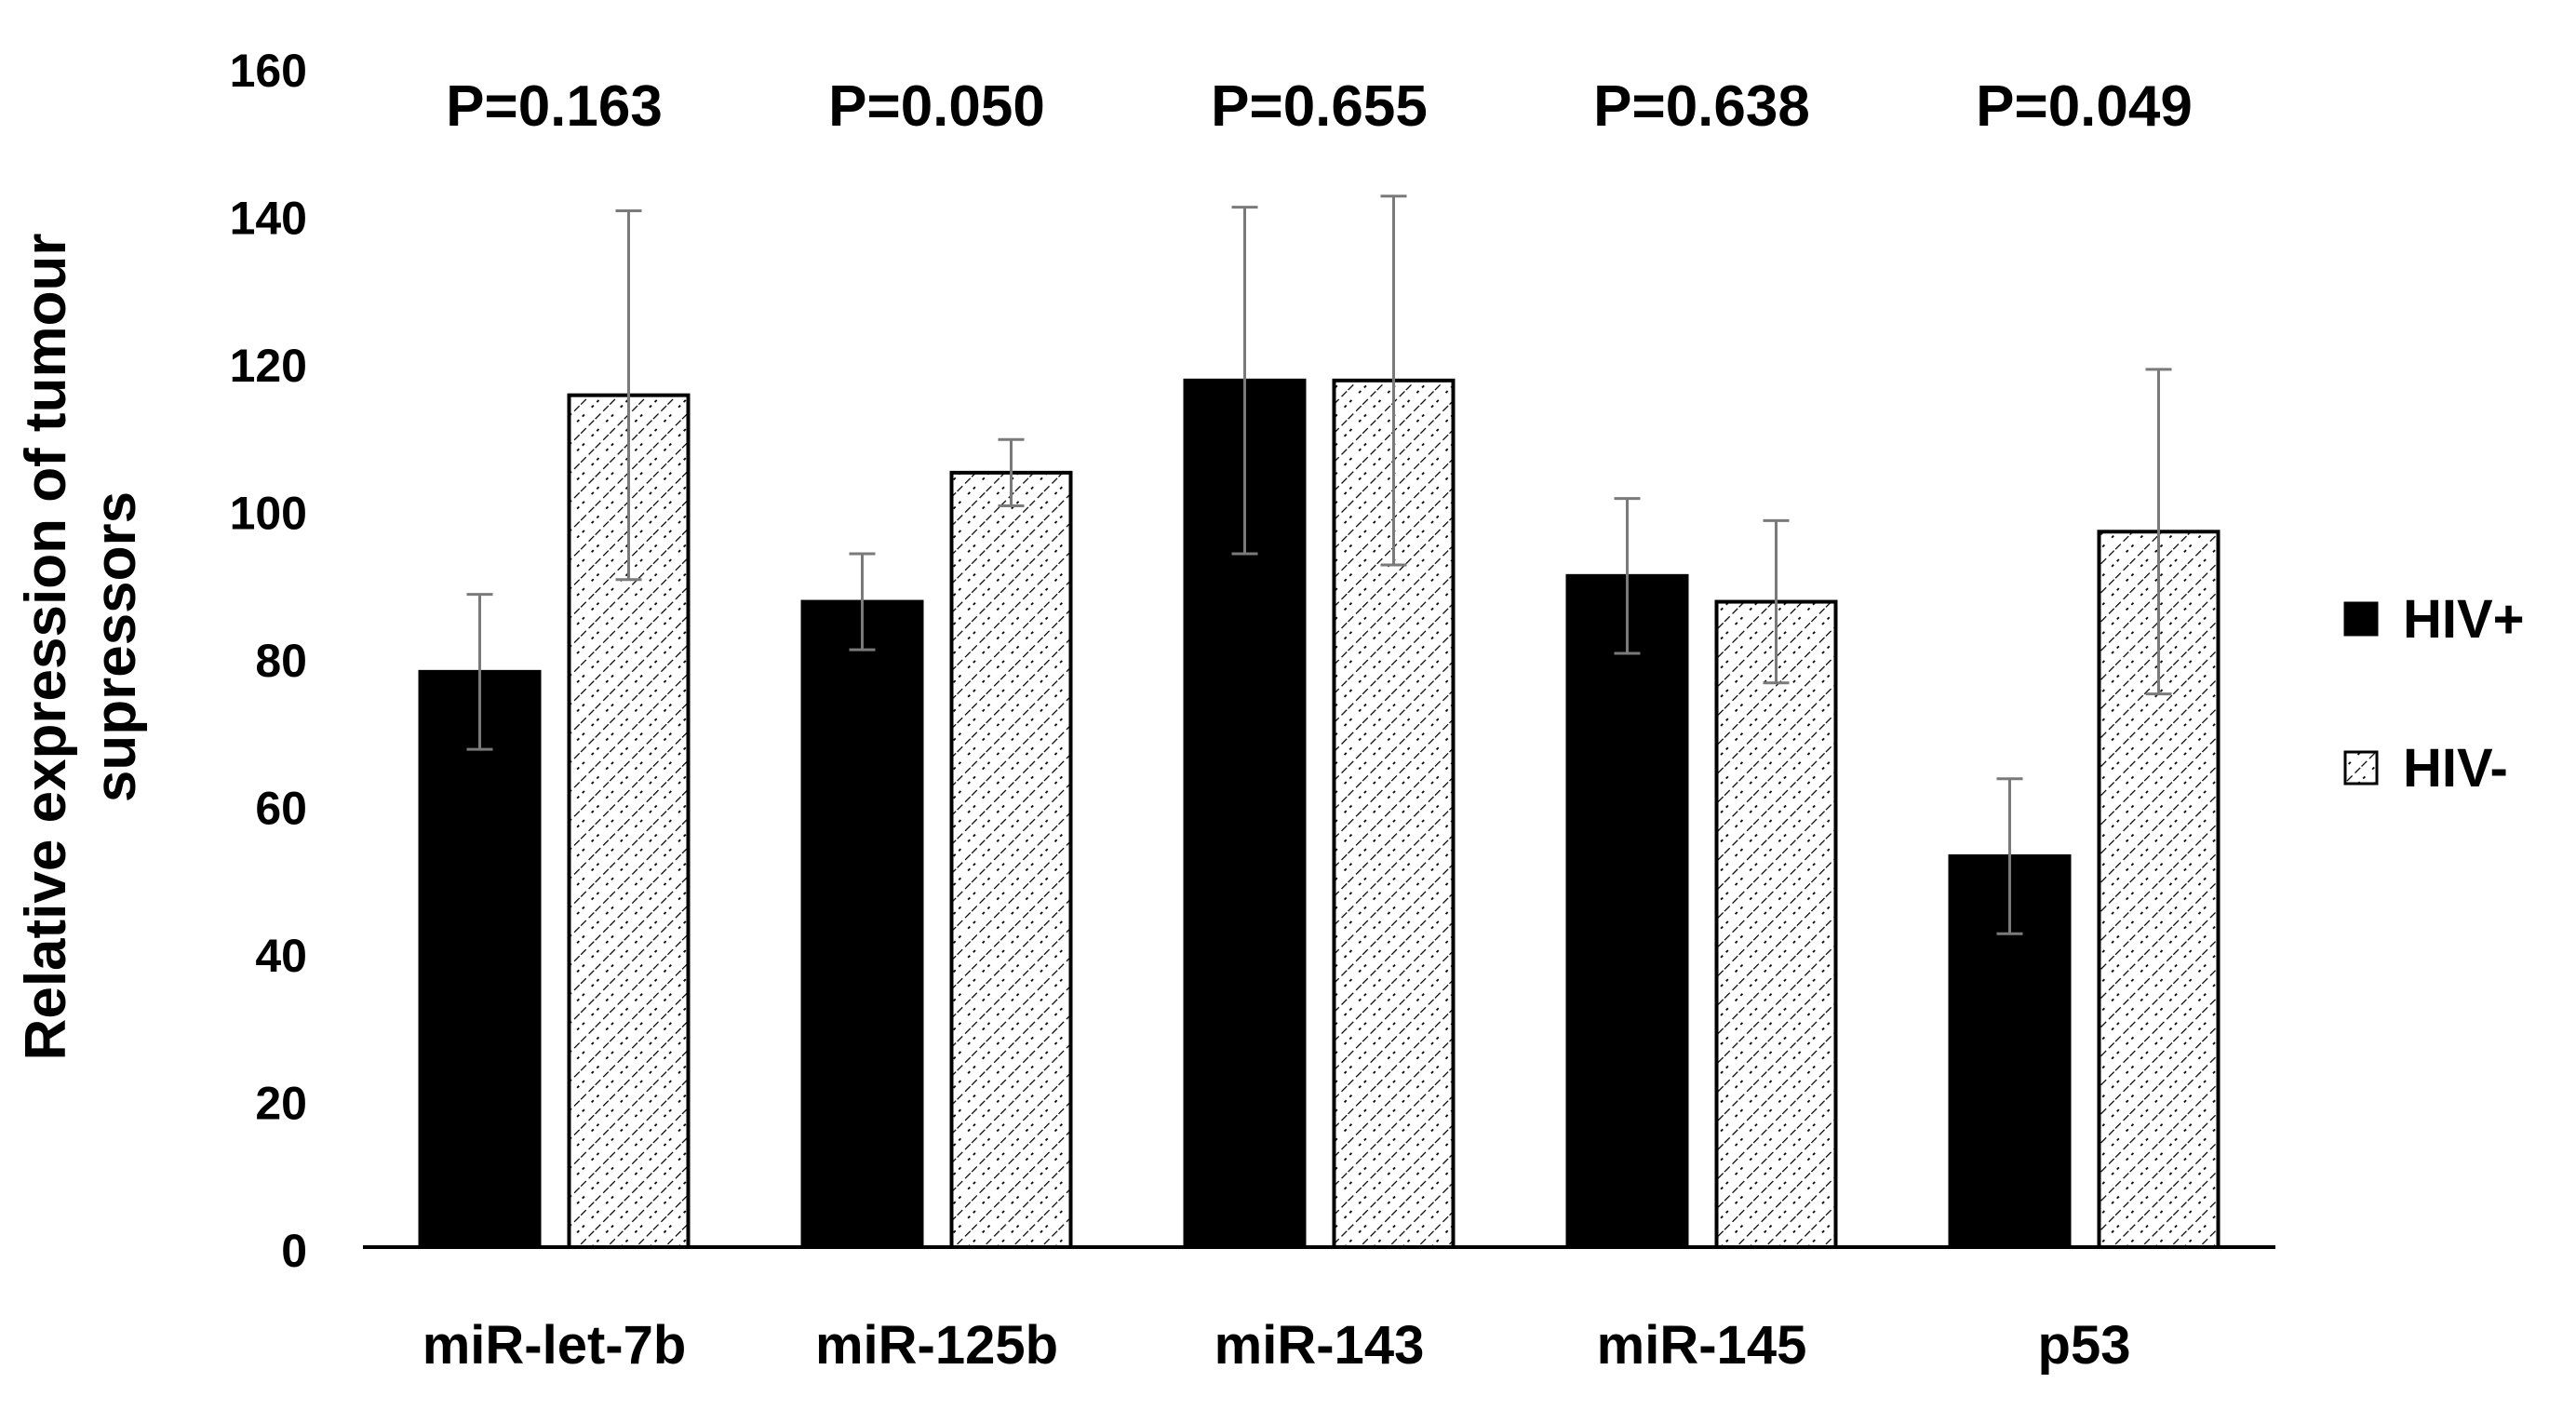 This screenshot has height=1410, width=2576. What do you see at coordinates (268, 219) in the screenshot?
I see `y-tick-label: 140` at bounding box center [268, 219].